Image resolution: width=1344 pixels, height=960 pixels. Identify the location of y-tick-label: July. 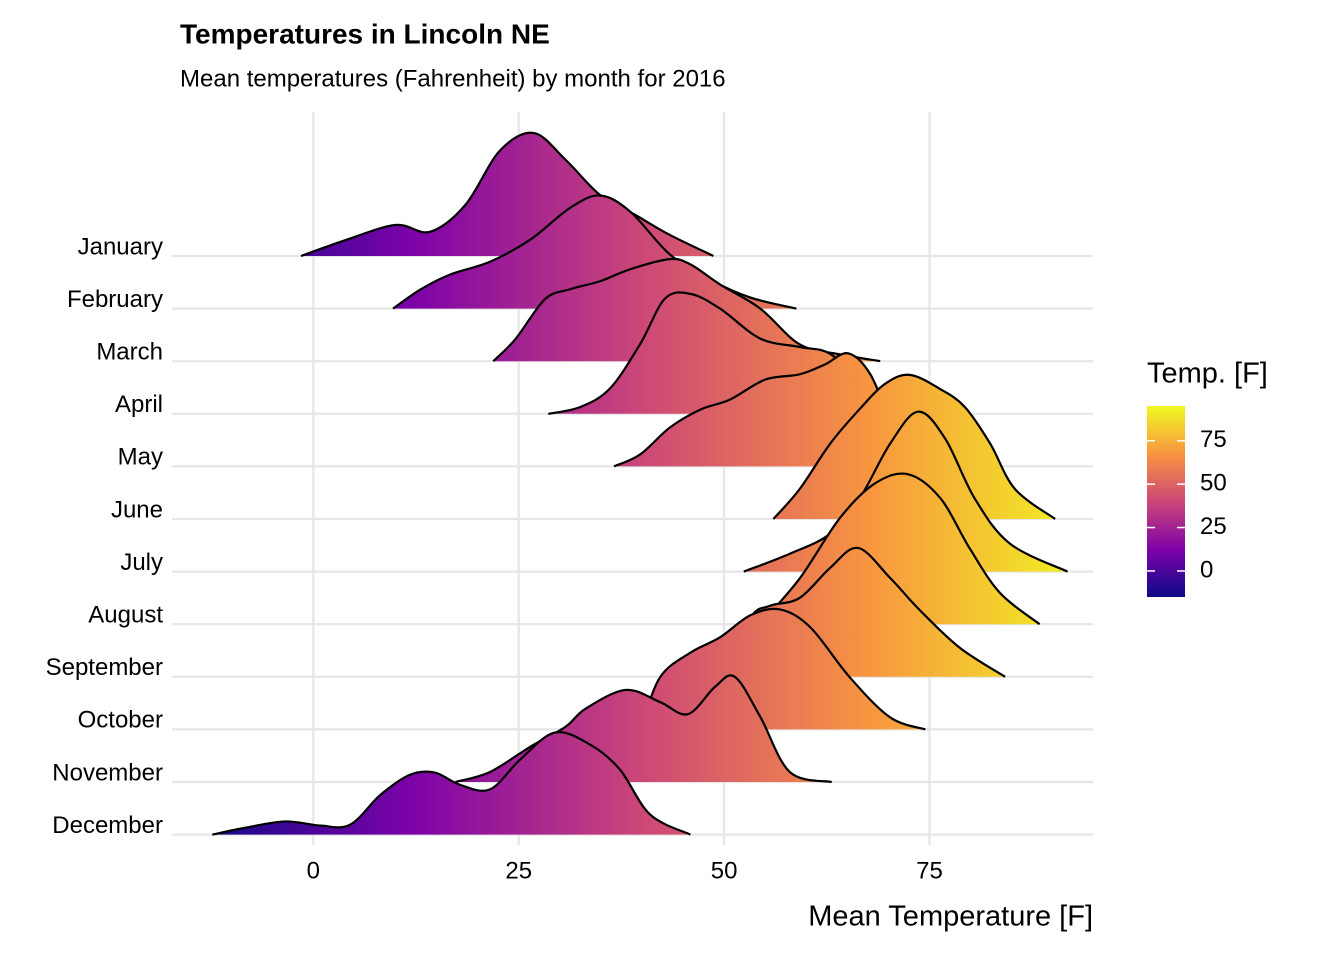
(141, 562).